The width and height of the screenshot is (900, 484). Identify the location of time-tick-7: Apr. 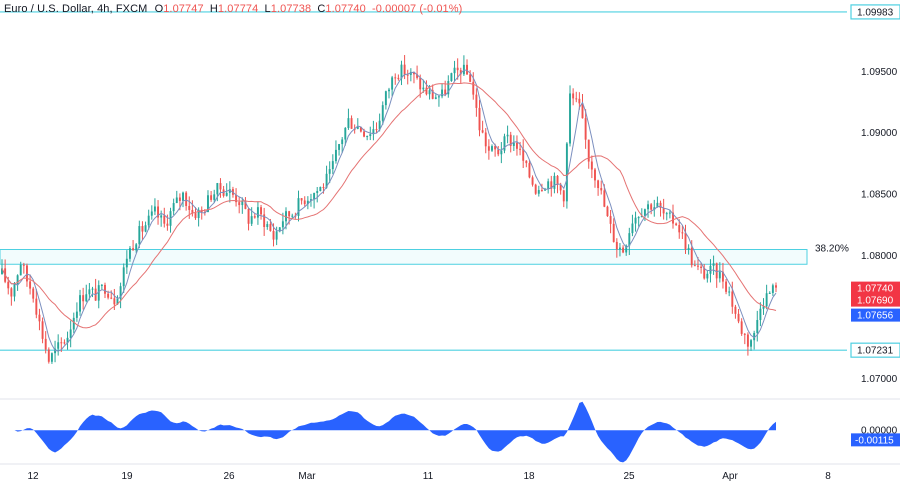
(730, 476).